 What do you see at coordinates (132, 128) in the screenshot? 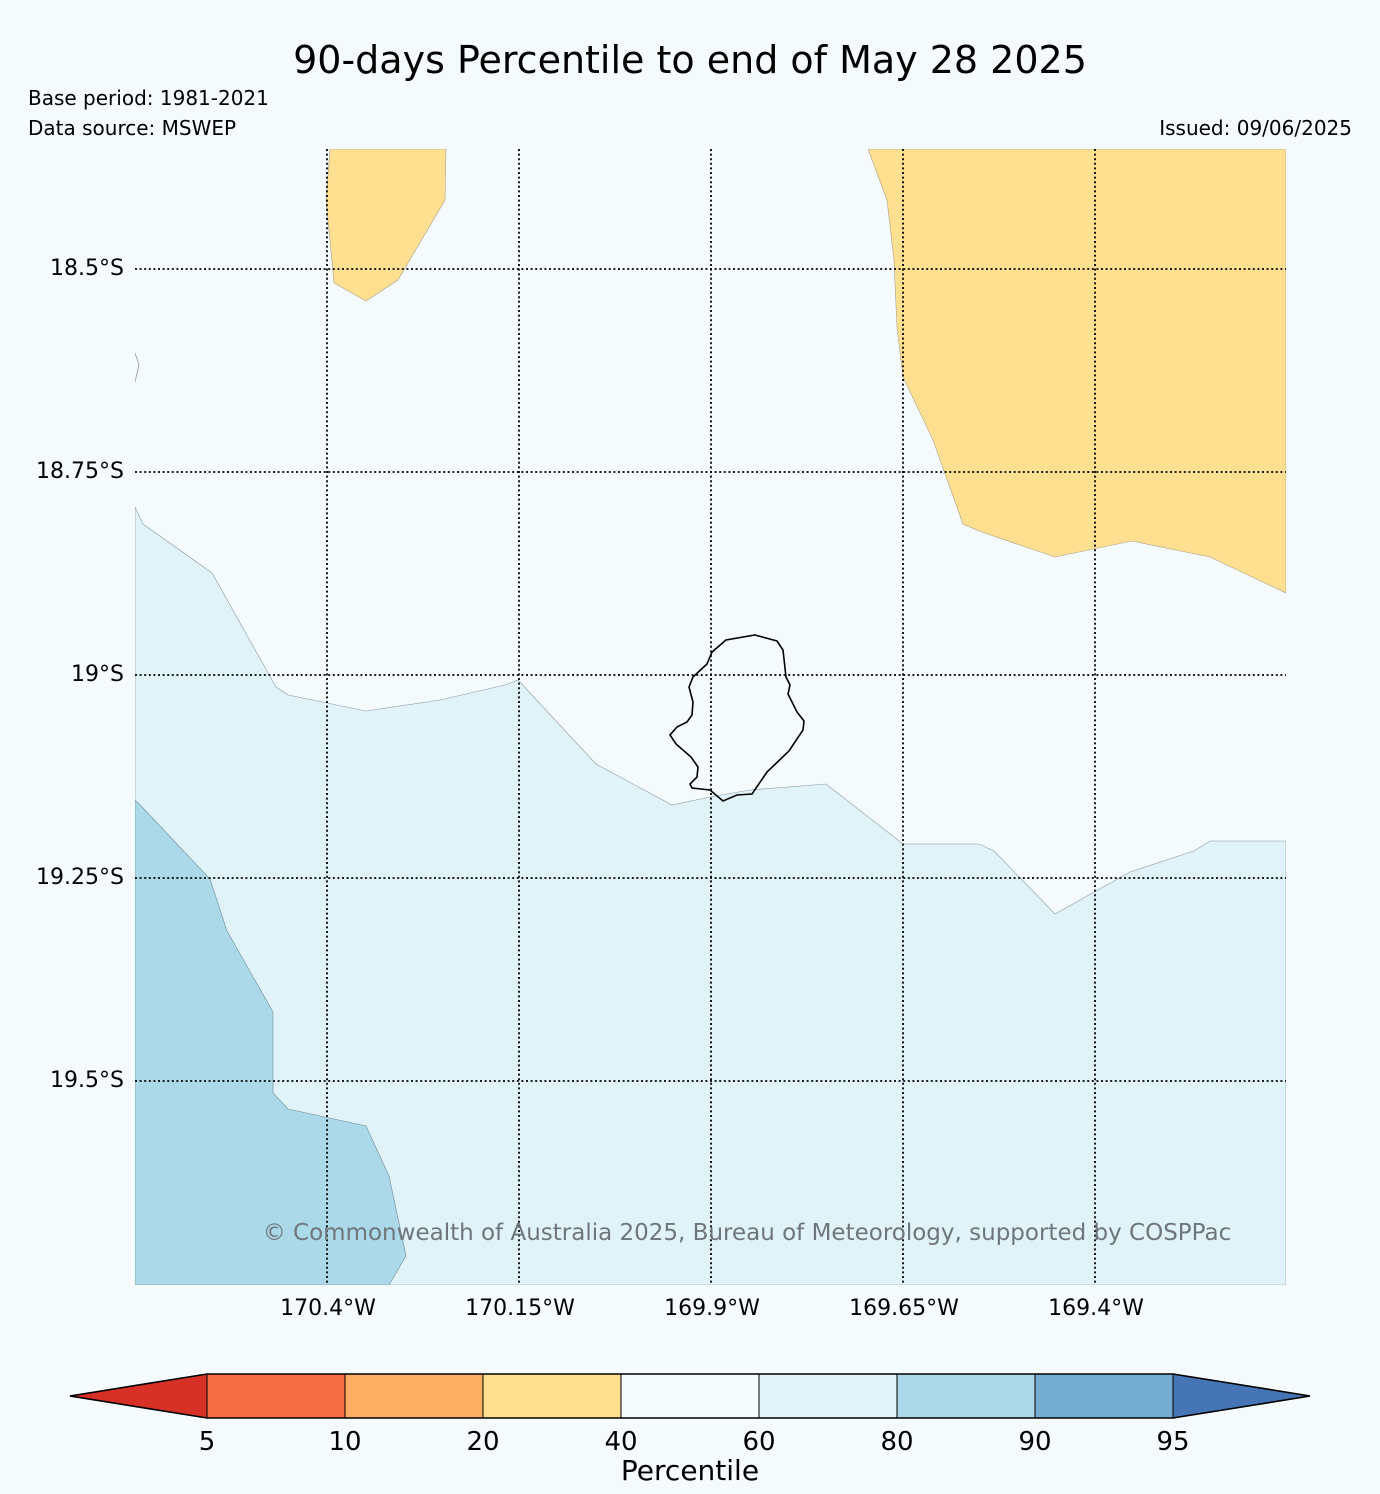
I see `data-source-note: Data source: MSWEP` at bounding box center [132, 128].